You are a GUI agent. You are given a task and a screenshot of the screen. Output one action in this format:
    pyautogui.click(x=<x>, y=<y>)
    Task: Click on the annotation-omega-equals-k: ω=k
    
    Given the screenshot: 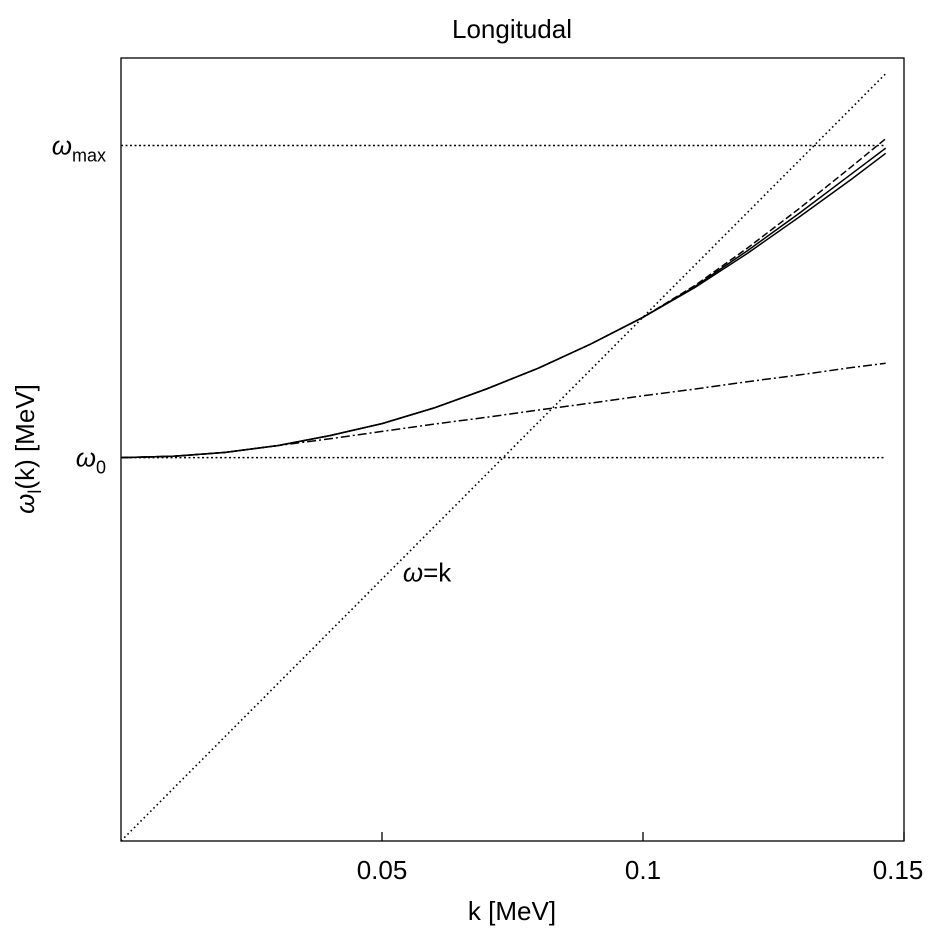 What is the action you would take?
    pyautogui.click(x=427, y=573)
    